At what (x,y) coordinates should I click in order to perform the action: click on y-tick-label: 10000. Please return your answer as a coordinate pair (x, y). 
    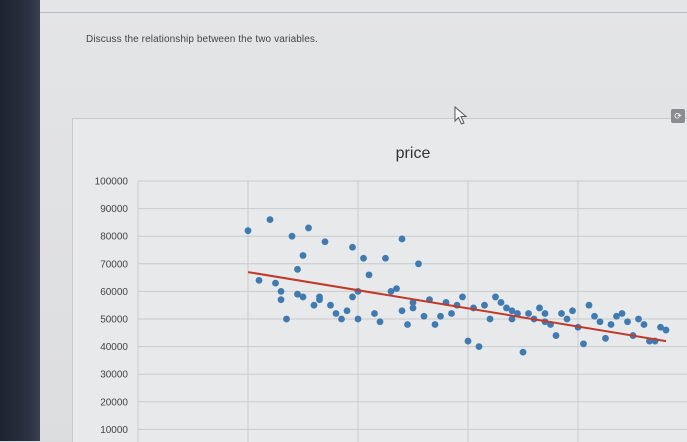
    Looking at the image, I should click on (114, 430).